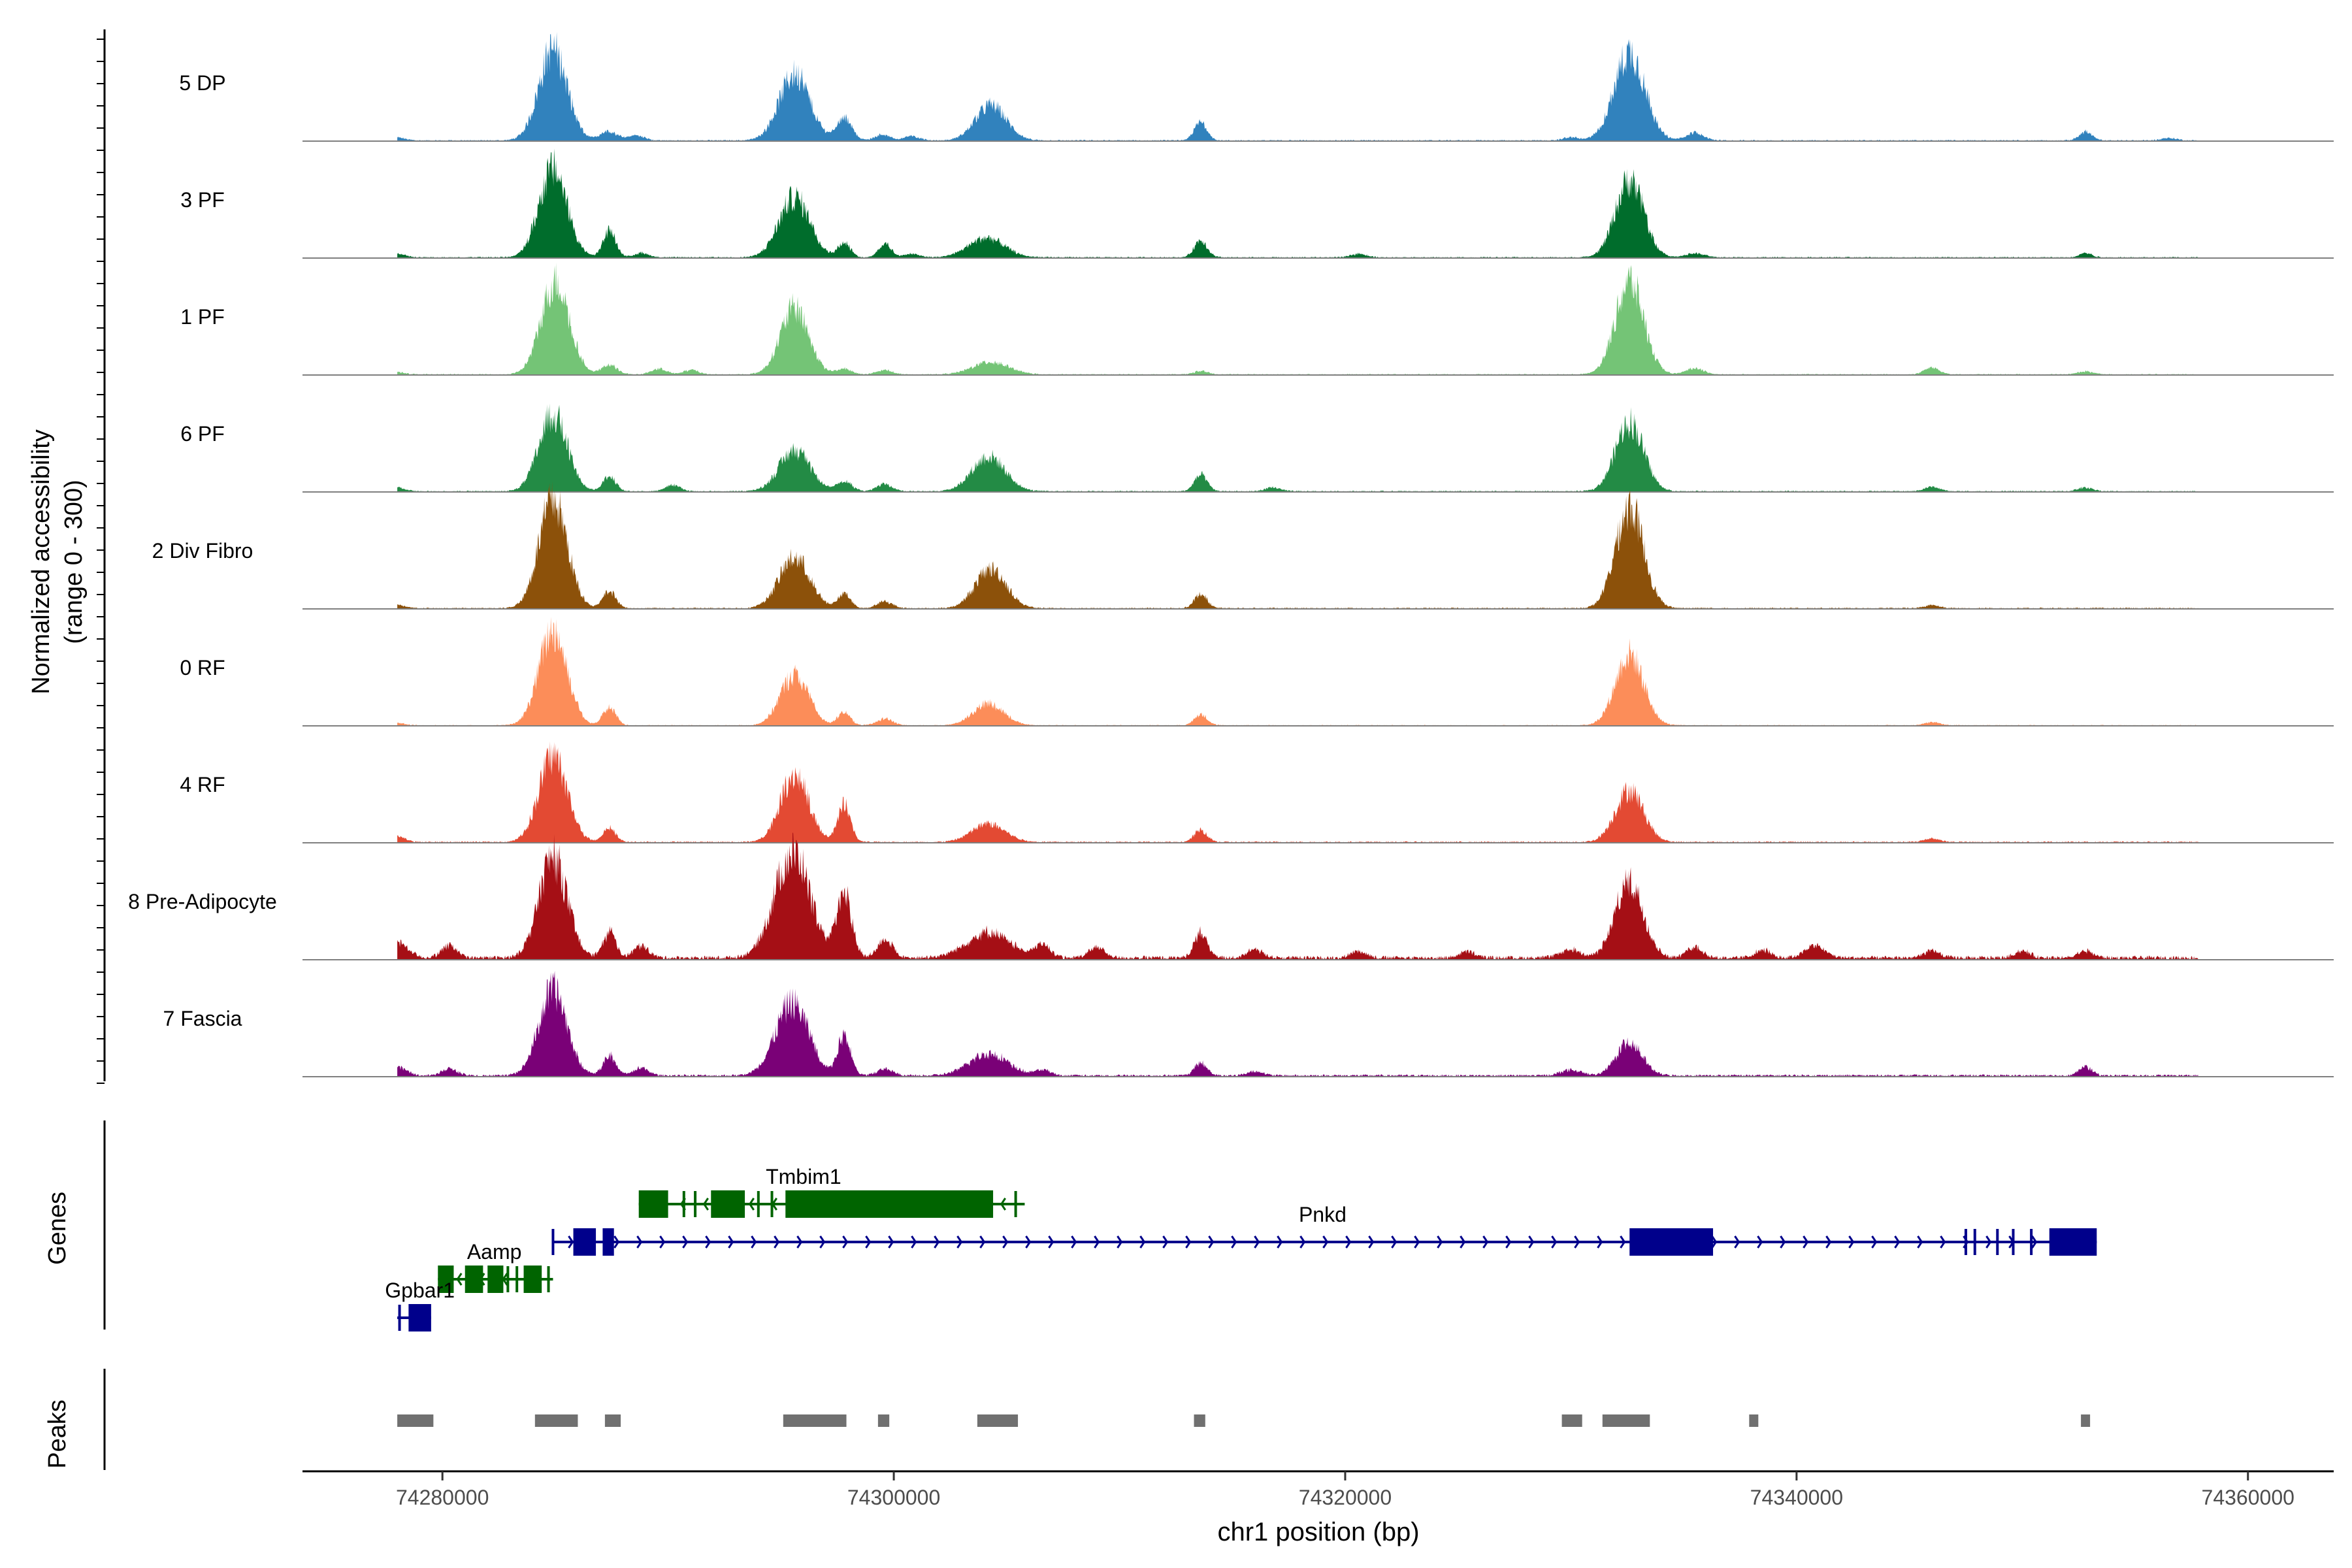  I want to click on track-label: 8 Pre-Adipocyte, so click(202, 901).